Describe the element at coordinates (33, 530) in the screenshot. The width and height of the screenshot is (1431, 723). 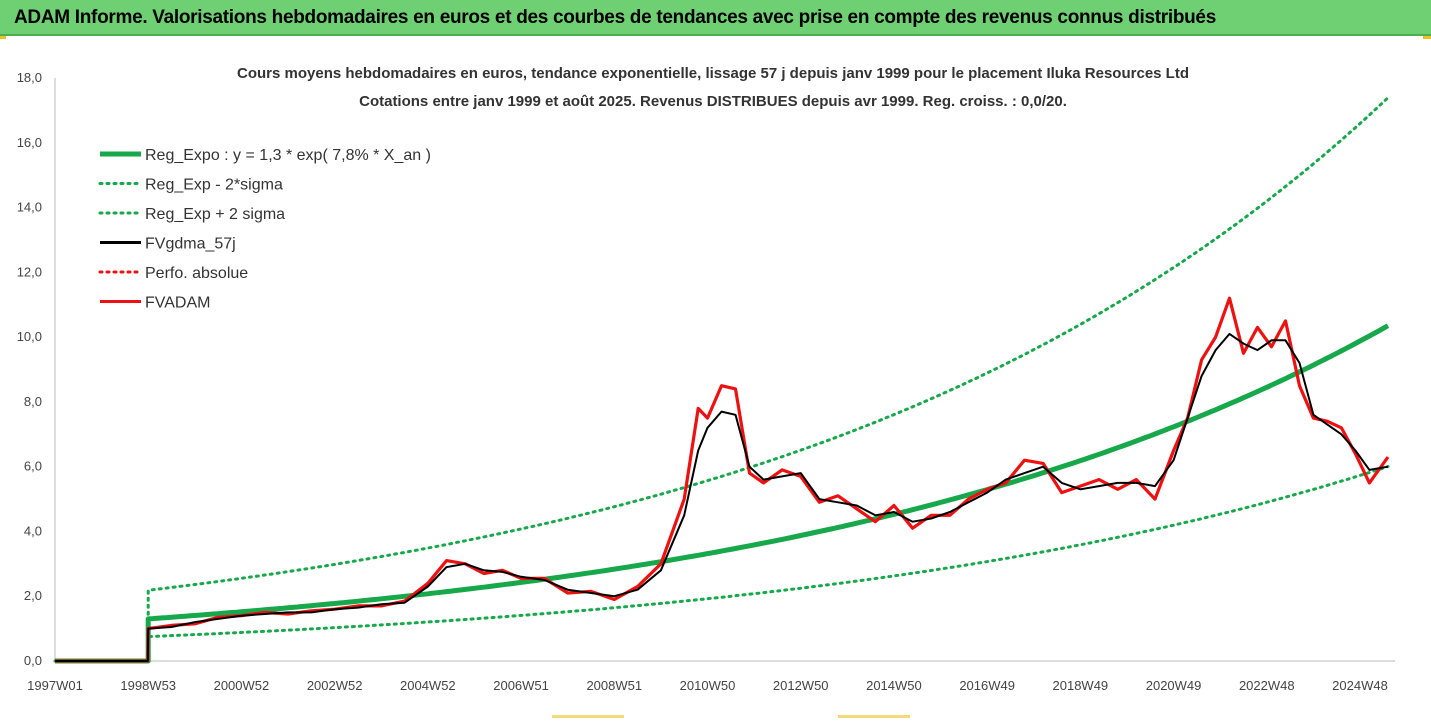
I see `y-tick-label: 4,0` at that location.